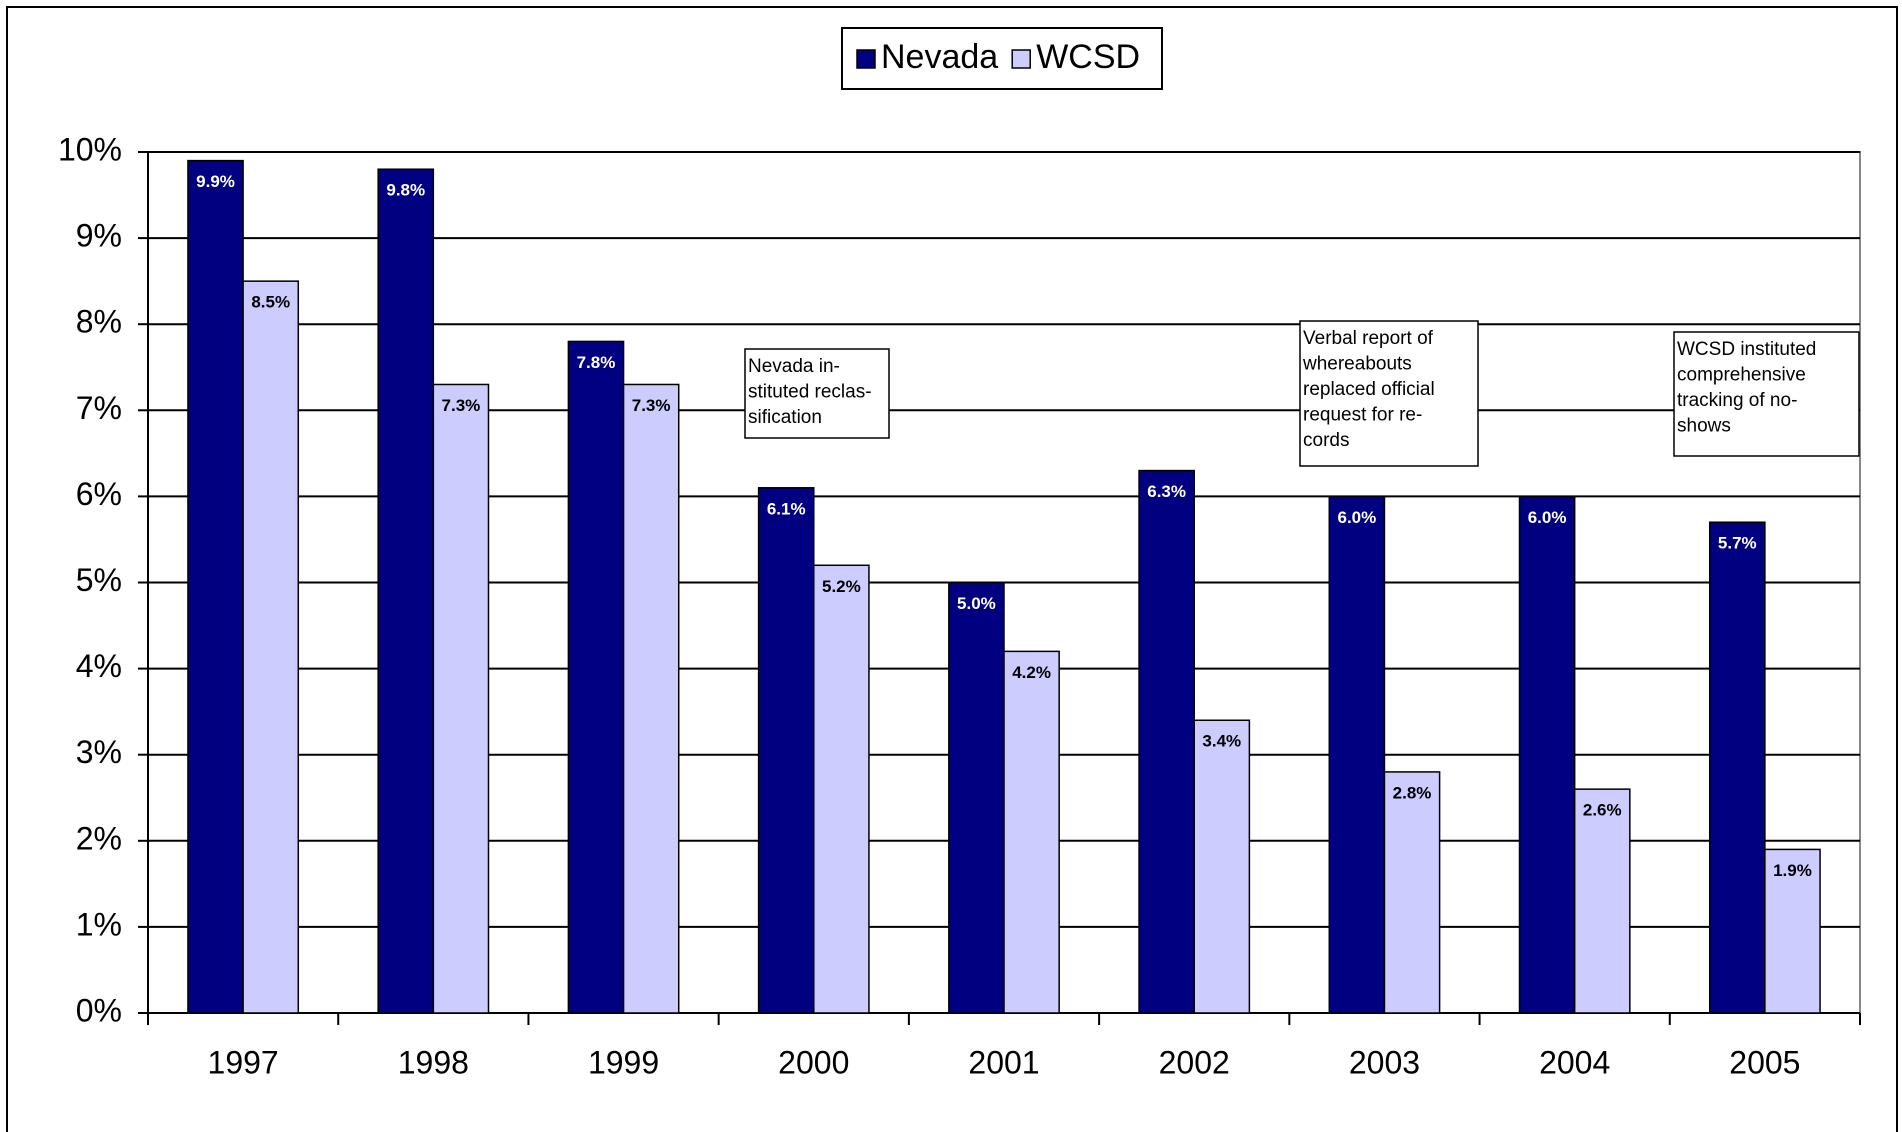 This screenshot has width=1902, height=1132. Describe the element at coordinates (215, 181) in the screenshot. I see `value-label: 9.9%` at that location.